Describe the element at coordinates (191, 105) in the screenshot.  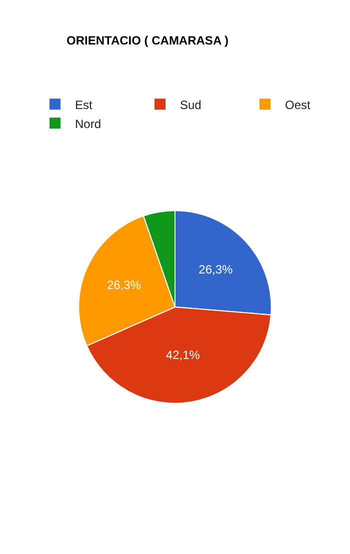
I see `legend-label: Sud` at that location.